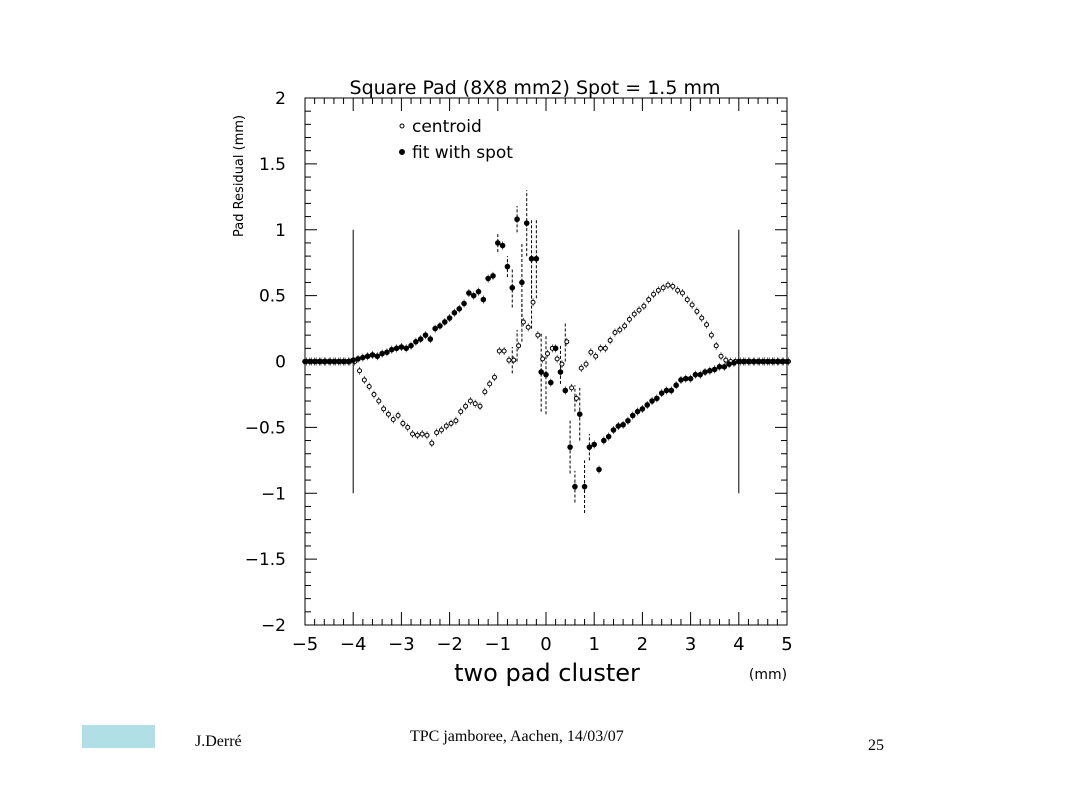 The height and width of the screenshot is (800, 1066). Describe the element at coordinates (305, 644) in the screenshot. I see `x-tick-label: −5` at that location.